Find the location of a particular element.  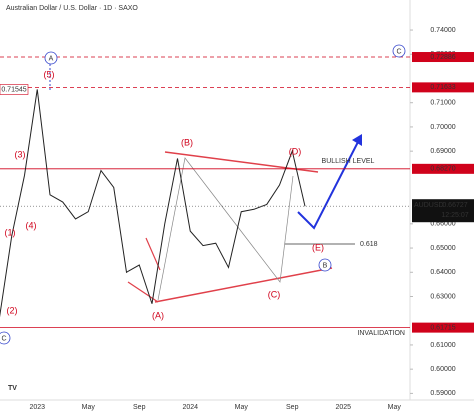

level-label: 0.61715 is located at coordinates (442, 327).